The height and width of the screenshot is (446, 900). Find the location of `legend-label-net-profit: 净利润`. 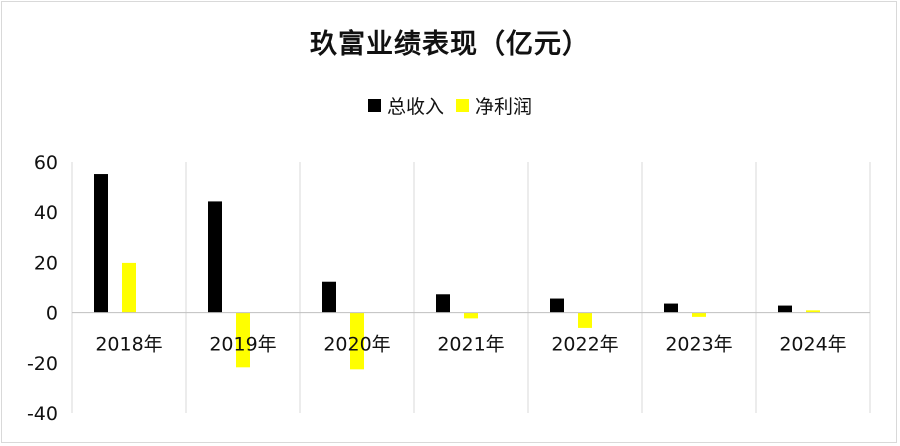

legend-label-net-profit: 净利润 is located at coordinates (504, 107).